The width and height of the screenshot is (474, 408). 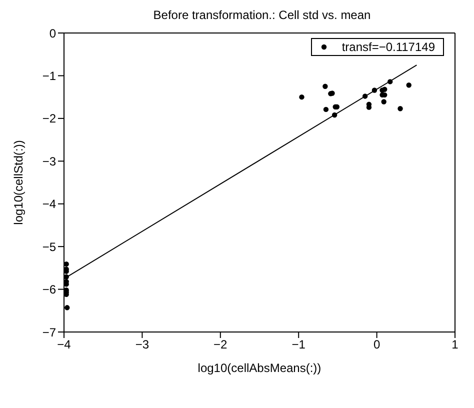 What do you see at coordinates (49, 161) in the screenshot?
I see `y-tick-label: −3` at bounding box center [49, 161].